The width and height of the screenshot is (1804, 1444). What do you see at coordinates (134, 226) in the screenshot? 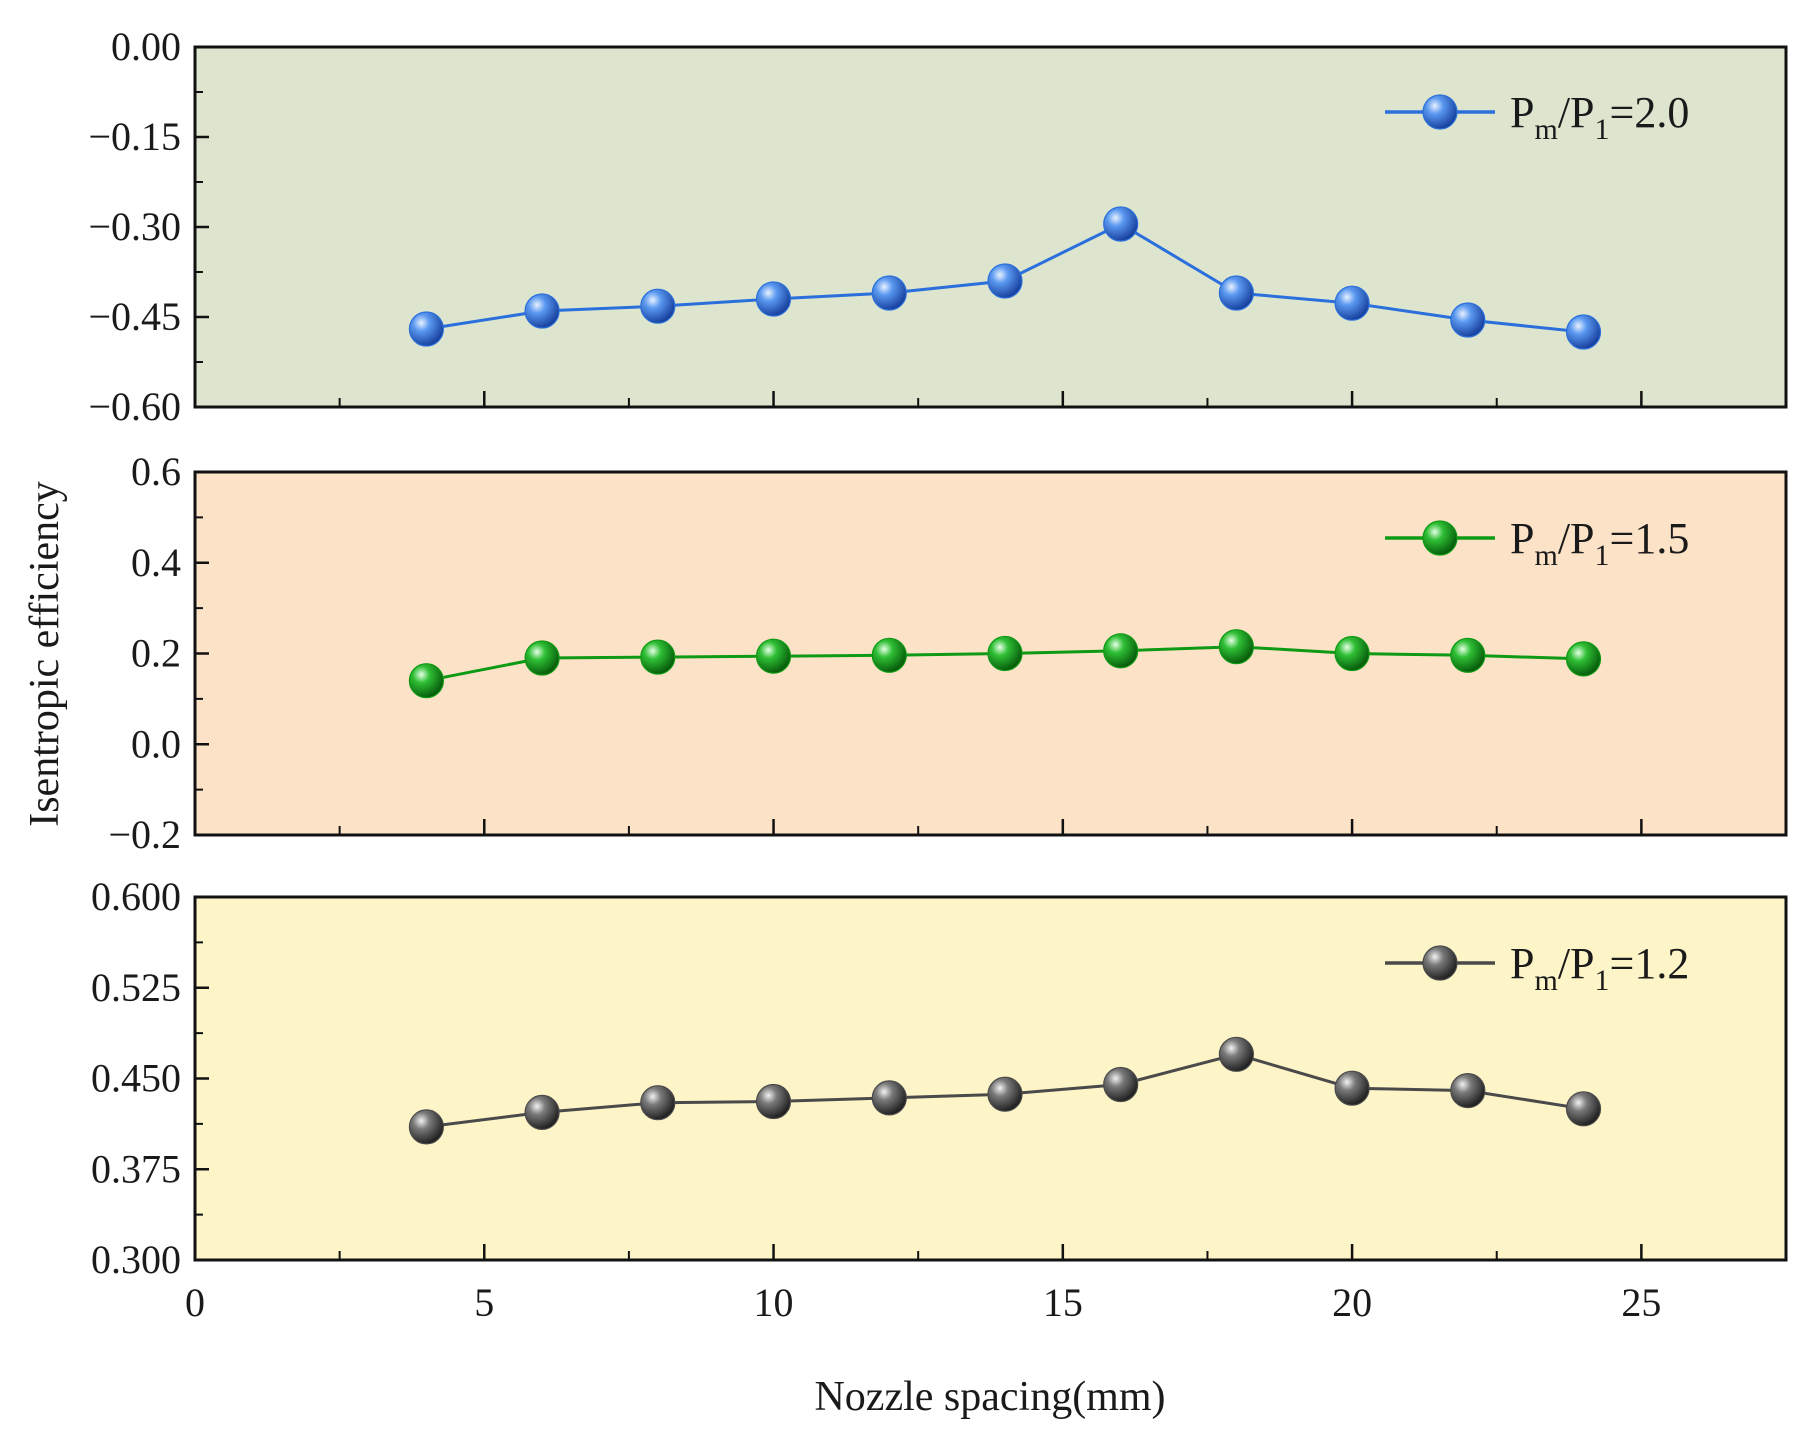
I see `y-tick-label: −0.30` at bounding box center [134, 226].